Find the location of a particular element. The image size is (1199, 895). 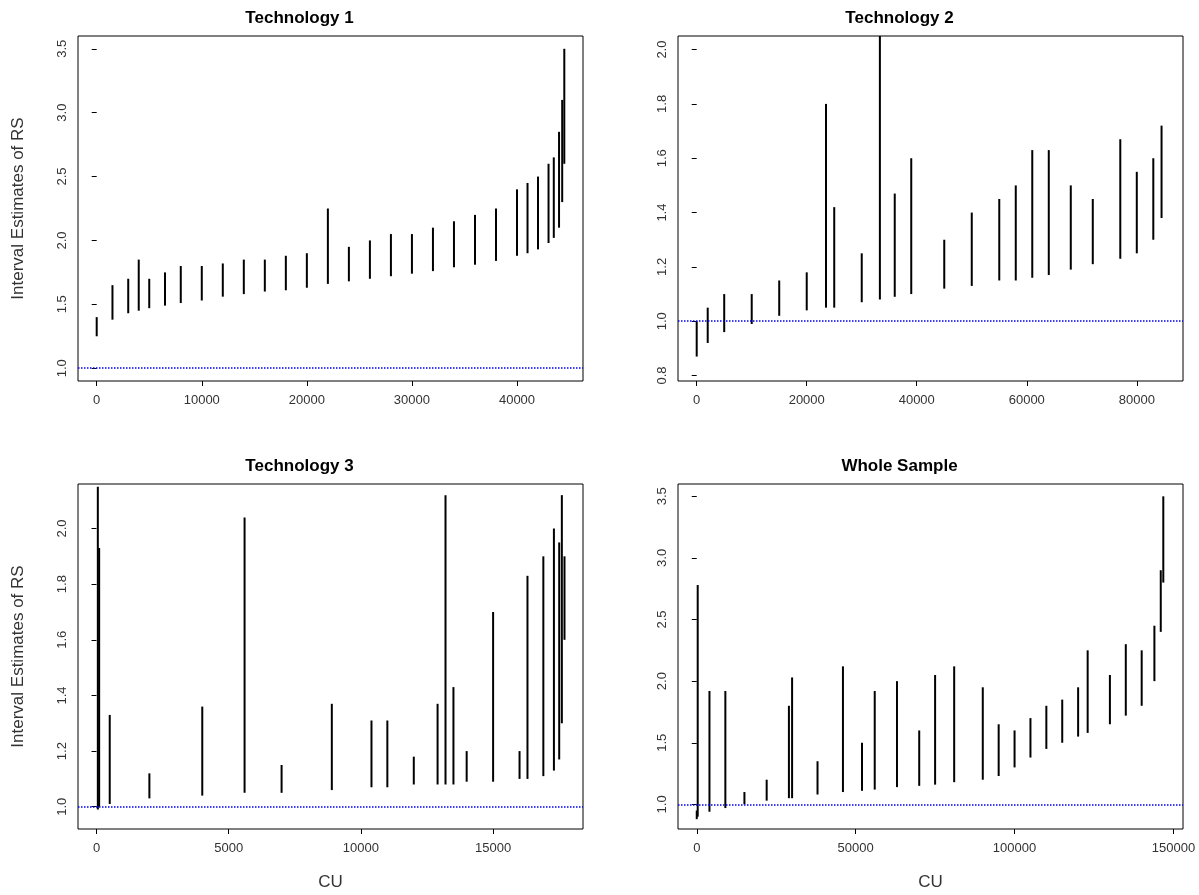

x-tick-label: 40000 is located at coordinates (916, 399).